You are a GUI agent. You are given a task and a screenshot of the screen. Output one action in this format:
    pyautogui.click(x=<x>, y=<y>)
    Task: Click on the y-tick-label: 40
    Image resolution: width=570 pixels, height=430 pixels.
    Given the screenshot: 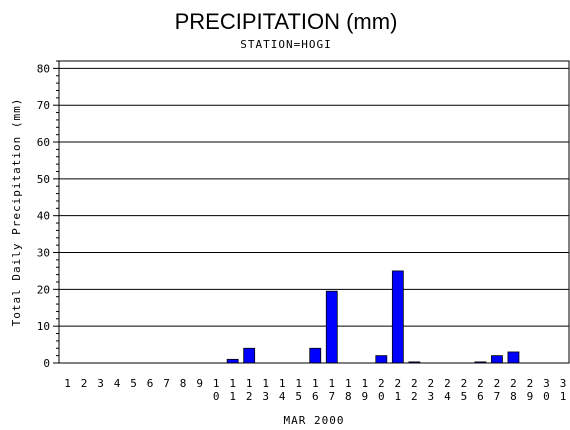 What is the action you would take?
    pyautogui.click(x=43, y=216)
    